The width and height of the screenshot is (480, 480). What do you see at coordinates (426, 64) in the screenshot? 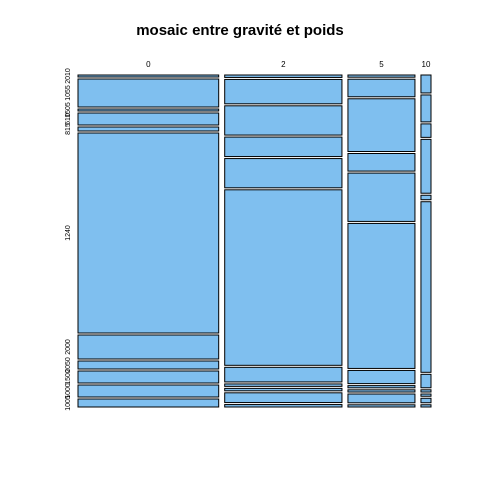
I see `x-tick-label: 10` at bounding box center [426, 64].